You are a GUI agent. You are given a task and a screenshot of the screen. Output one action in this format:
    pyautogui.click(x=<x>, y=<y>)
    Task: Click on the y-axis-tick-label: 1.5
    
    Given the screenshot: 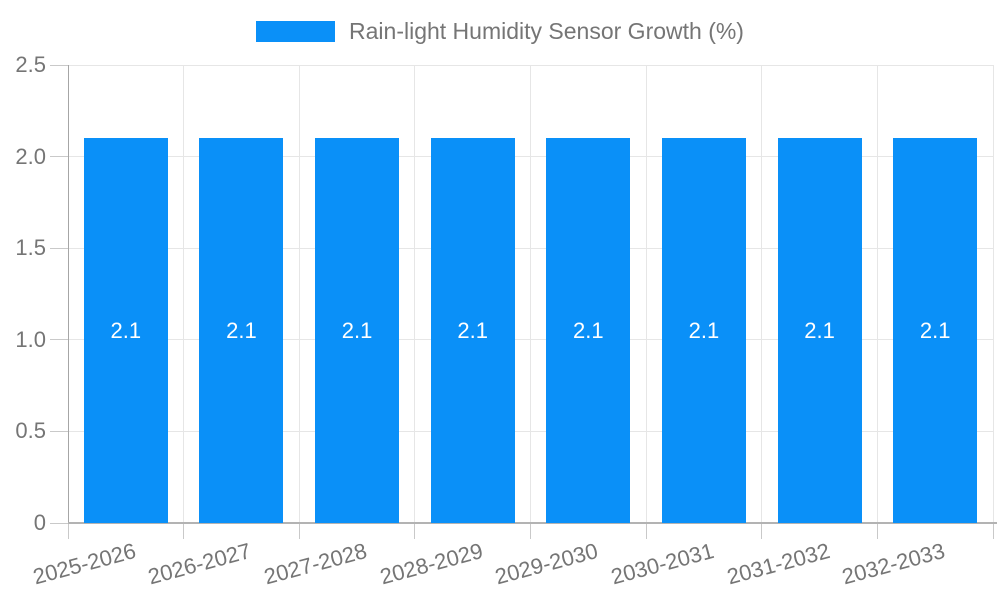 What is the action you would take?
    pyautogui.click(x=30, y=248)
    